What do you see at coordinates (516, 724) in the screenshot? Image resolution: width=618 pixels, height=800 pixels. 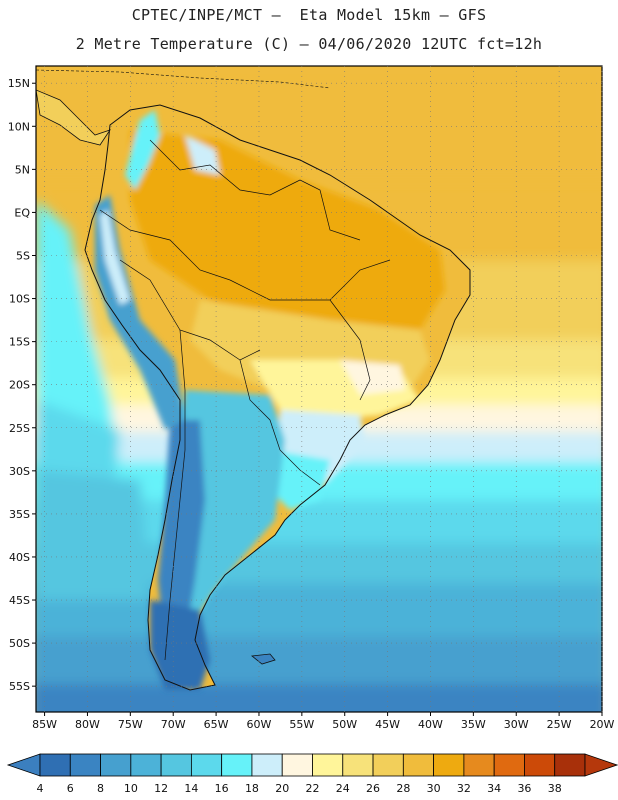 I see `lon-tick-label: 30W` at bounding box center [516, 724].